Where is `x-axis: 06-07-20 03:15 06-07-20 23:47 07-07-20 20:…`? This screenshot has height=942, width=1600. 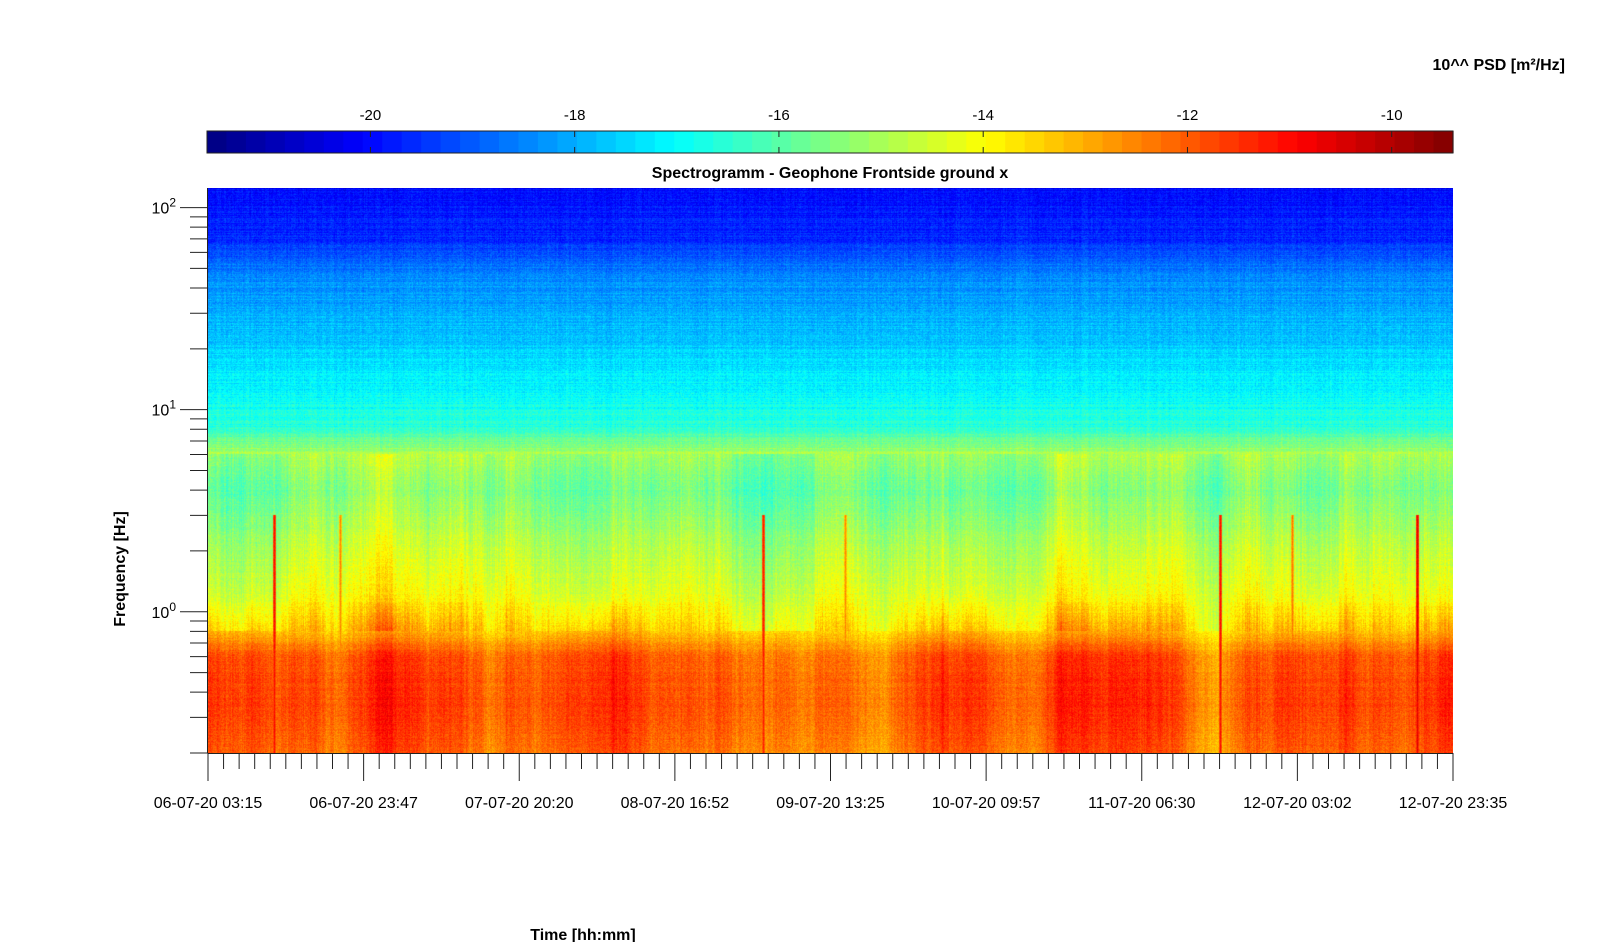 x-axis: 06-07-20 03:15 06-07-20 23:47 07-07-20 20:… is located at coordinates (831, 782).